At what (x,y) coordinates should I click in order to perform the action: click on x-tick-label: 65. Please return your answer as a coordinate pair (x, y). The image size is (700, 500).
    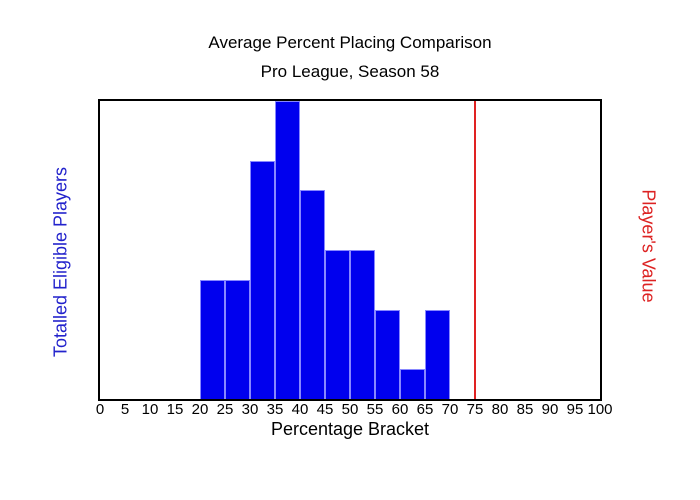
    Looking at the image, I should click on (425, 409).